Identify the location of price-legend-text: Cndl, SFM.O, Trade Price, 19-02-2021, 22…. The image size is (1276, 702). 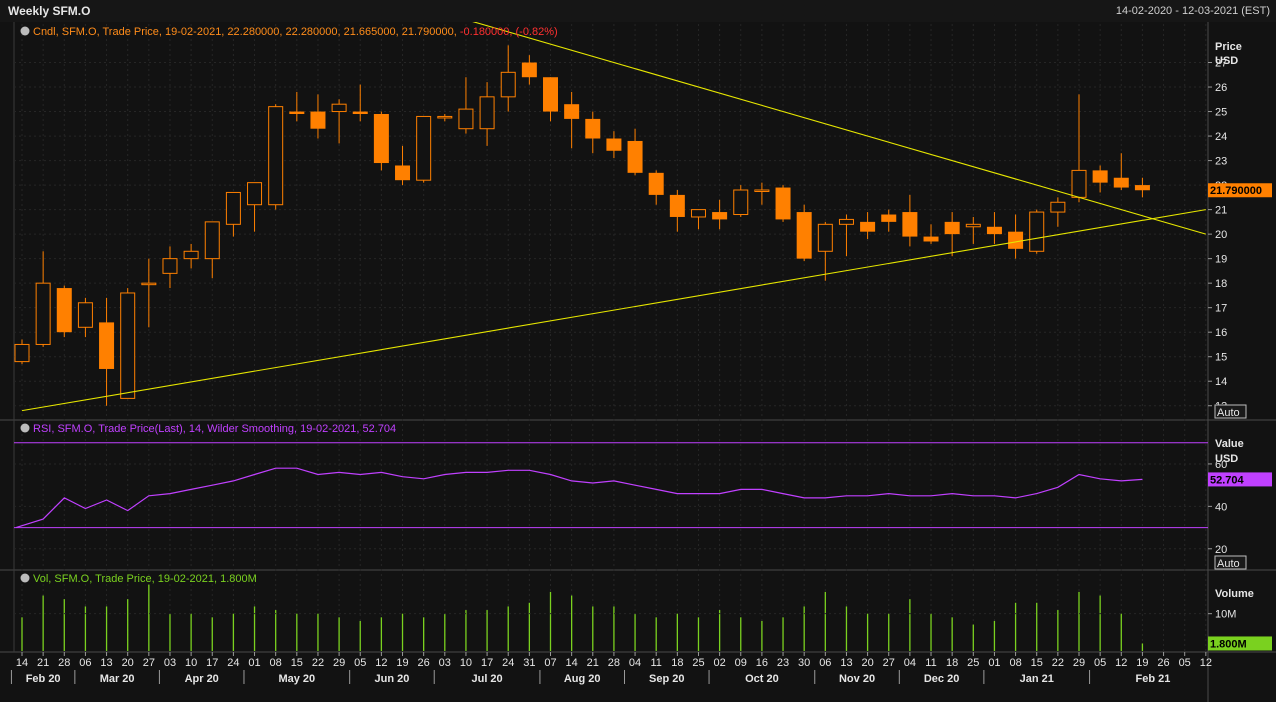
(246, 32).